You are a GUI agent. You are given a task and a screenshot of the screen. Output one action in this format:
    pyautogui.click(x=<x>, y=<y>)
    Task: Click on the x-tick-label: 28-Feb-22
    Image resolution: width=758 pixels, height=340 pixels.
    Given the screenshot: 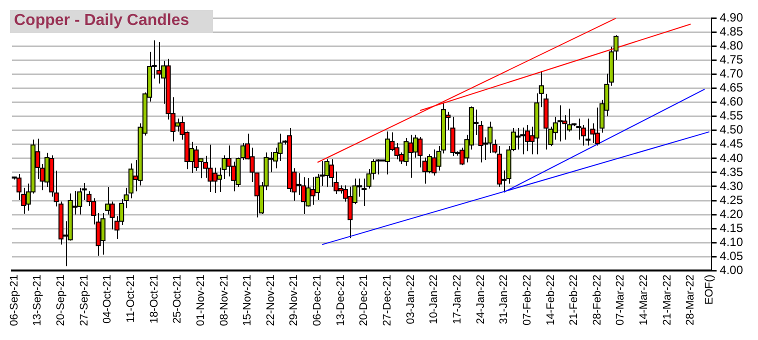 What is the action you would take?
    pyautogui.click(x=597, y=300)
    